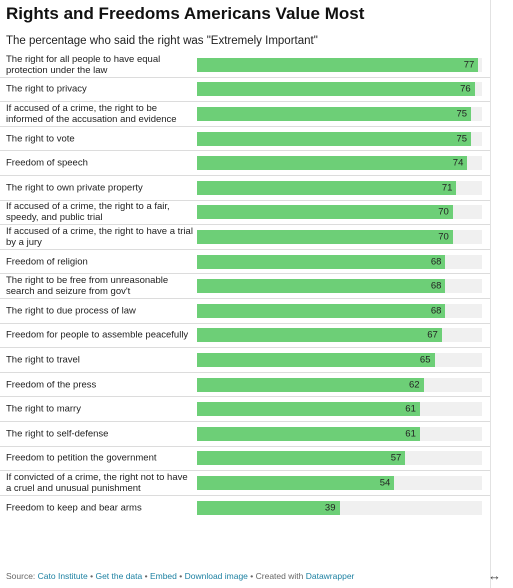 The width and height of the screenshot is (513, 588). I want to click on chart-row: The right to own private property 71, so click(245, 188).